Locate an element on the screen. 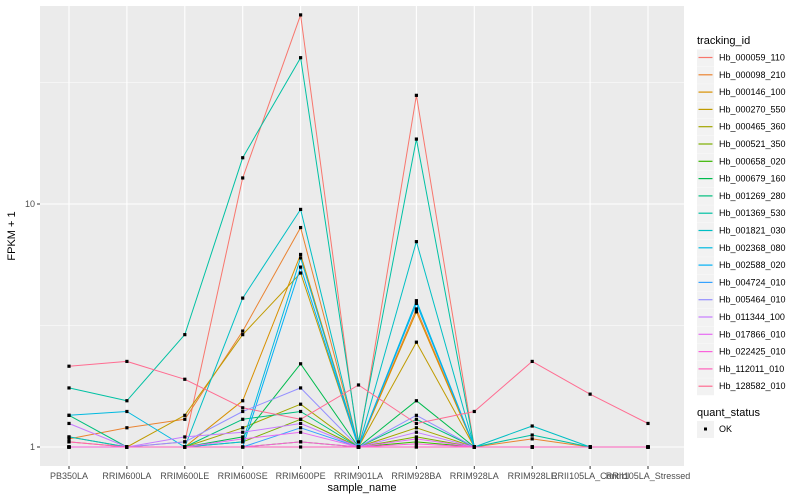 This screenshot has height=500, width=800. y-tick-label: 10 is located at coordinates (30, 204).